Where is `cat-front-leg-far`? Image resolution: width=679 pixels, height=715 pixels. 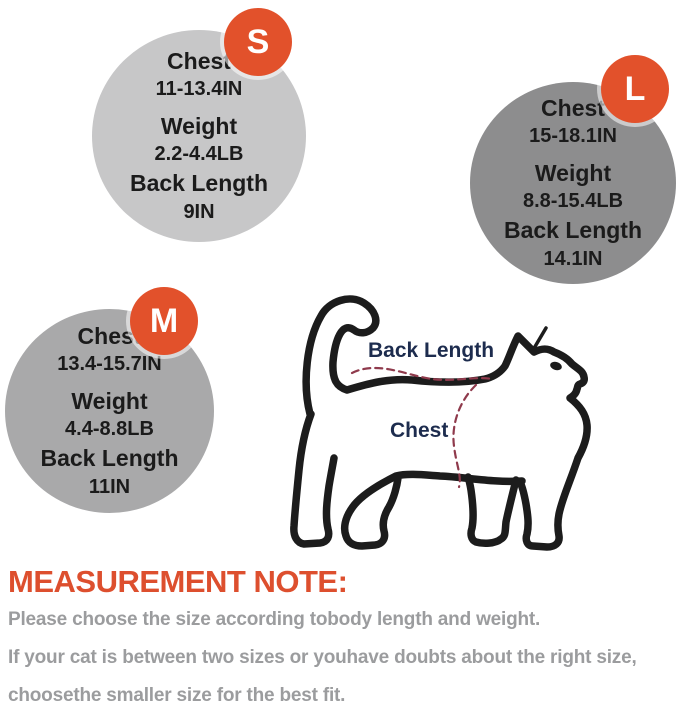
cat-front-leg-far is located at coordinates (492, 510).